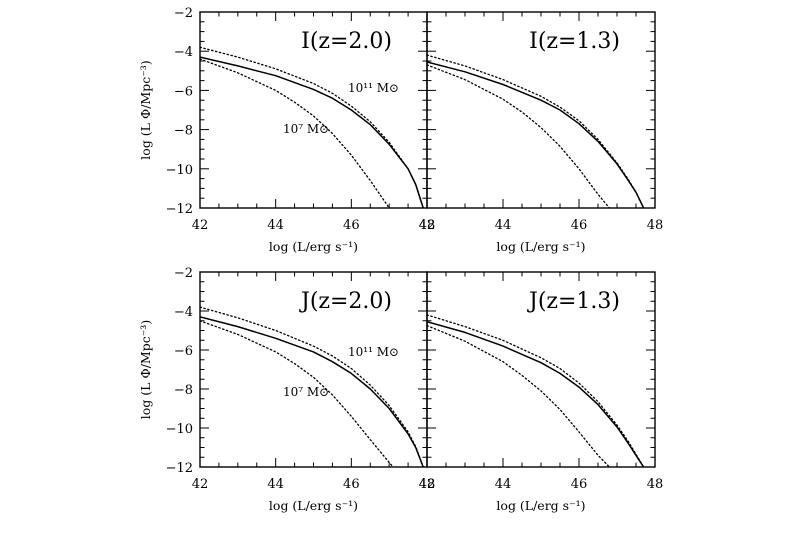 This screenshot has width=800, height=533. Describe the element at coordinates (573, 301) in the screenshot. I see `panel-title: J(z=1.3)` at that location.